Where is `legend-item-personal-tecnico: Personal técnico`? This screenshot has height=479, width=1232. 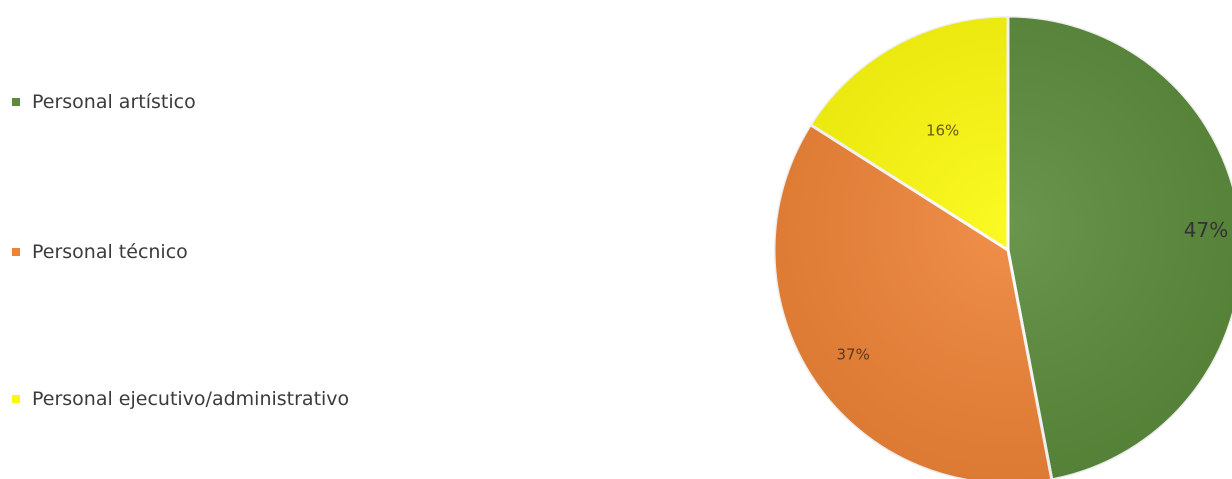
legend-item-personal-tecnico: Personal técnico is located at coordinates (100, 252).